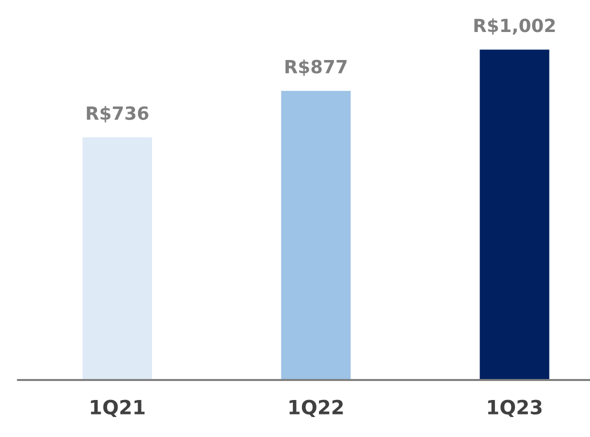 This screenshot has width=590, height=437. What do you see at coordinates (515, 409) in the screenshot?
I see `x-tick-label: 1Q23` at bounding box center [515, 409].